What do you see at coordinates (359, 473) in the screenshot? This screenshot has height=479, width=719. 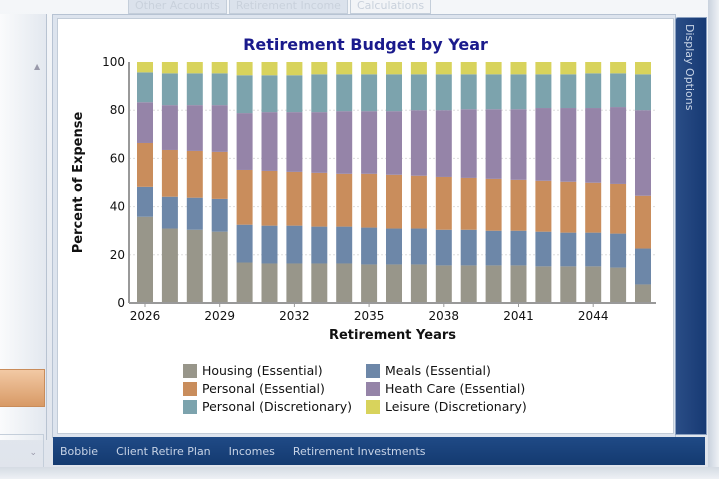 I see `window-bottom-edge` at bounding box center [359, 473].